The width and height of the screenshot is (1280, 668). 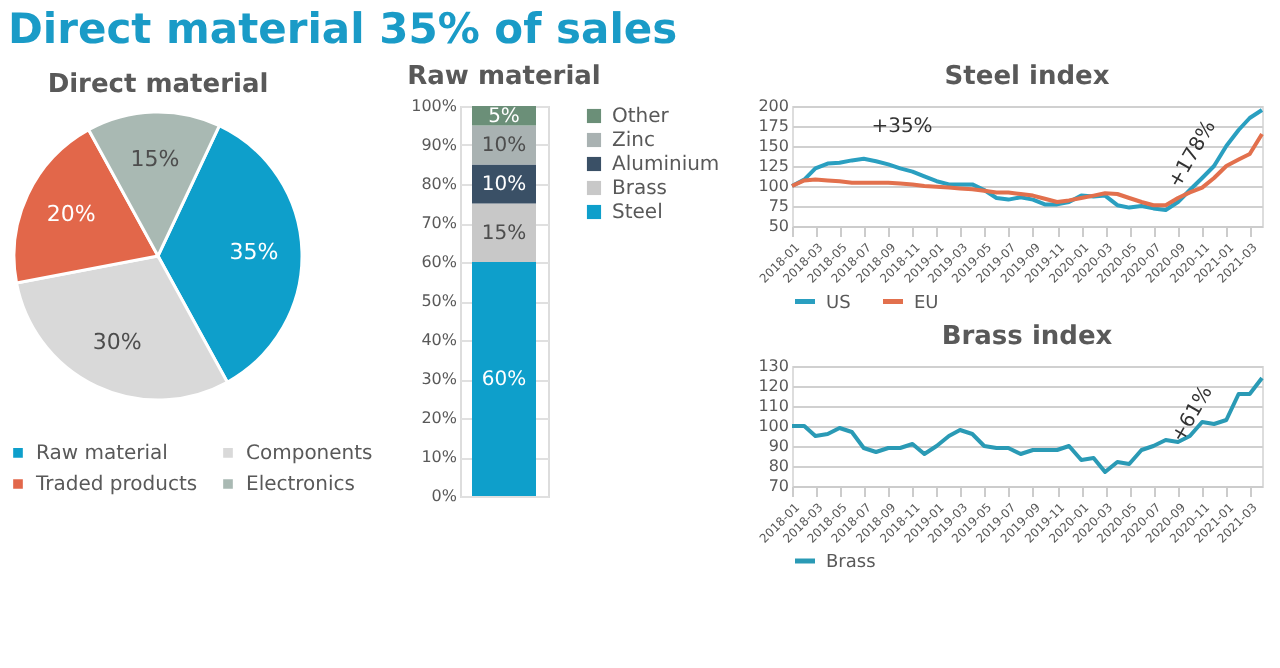 I want to click on y-tick-label: 100%, so click(x=434, y=106).